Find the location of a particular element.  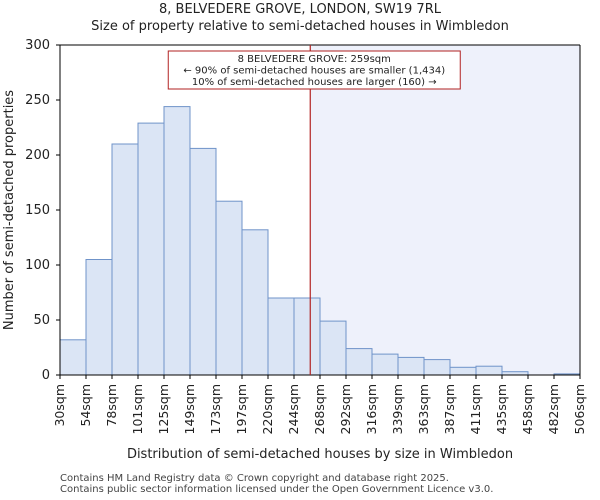

x-tick-label: 268sqm is located at coordinates (319, 409).